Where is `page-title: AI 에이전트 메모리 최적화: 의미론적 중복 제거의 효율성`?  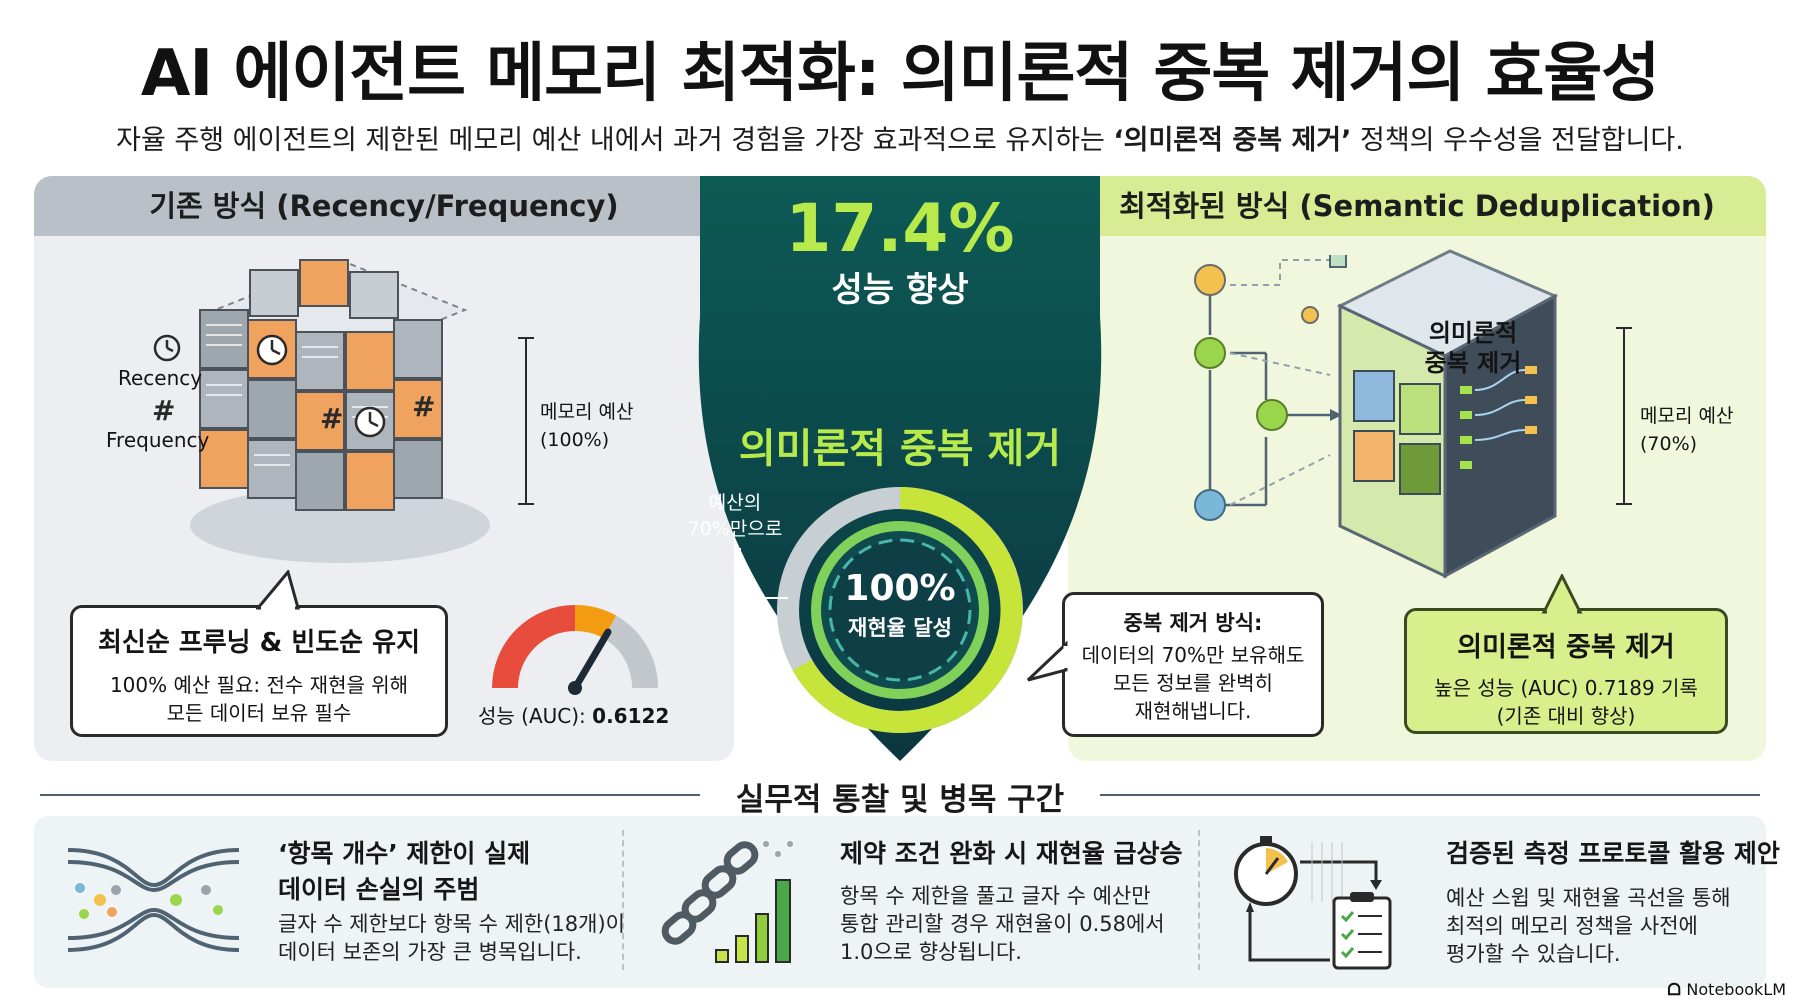 page-title: AI 에이전트 메모리 최적화: 의미론적 중복 제거의 효율성 is located at coordinates (900, 74).